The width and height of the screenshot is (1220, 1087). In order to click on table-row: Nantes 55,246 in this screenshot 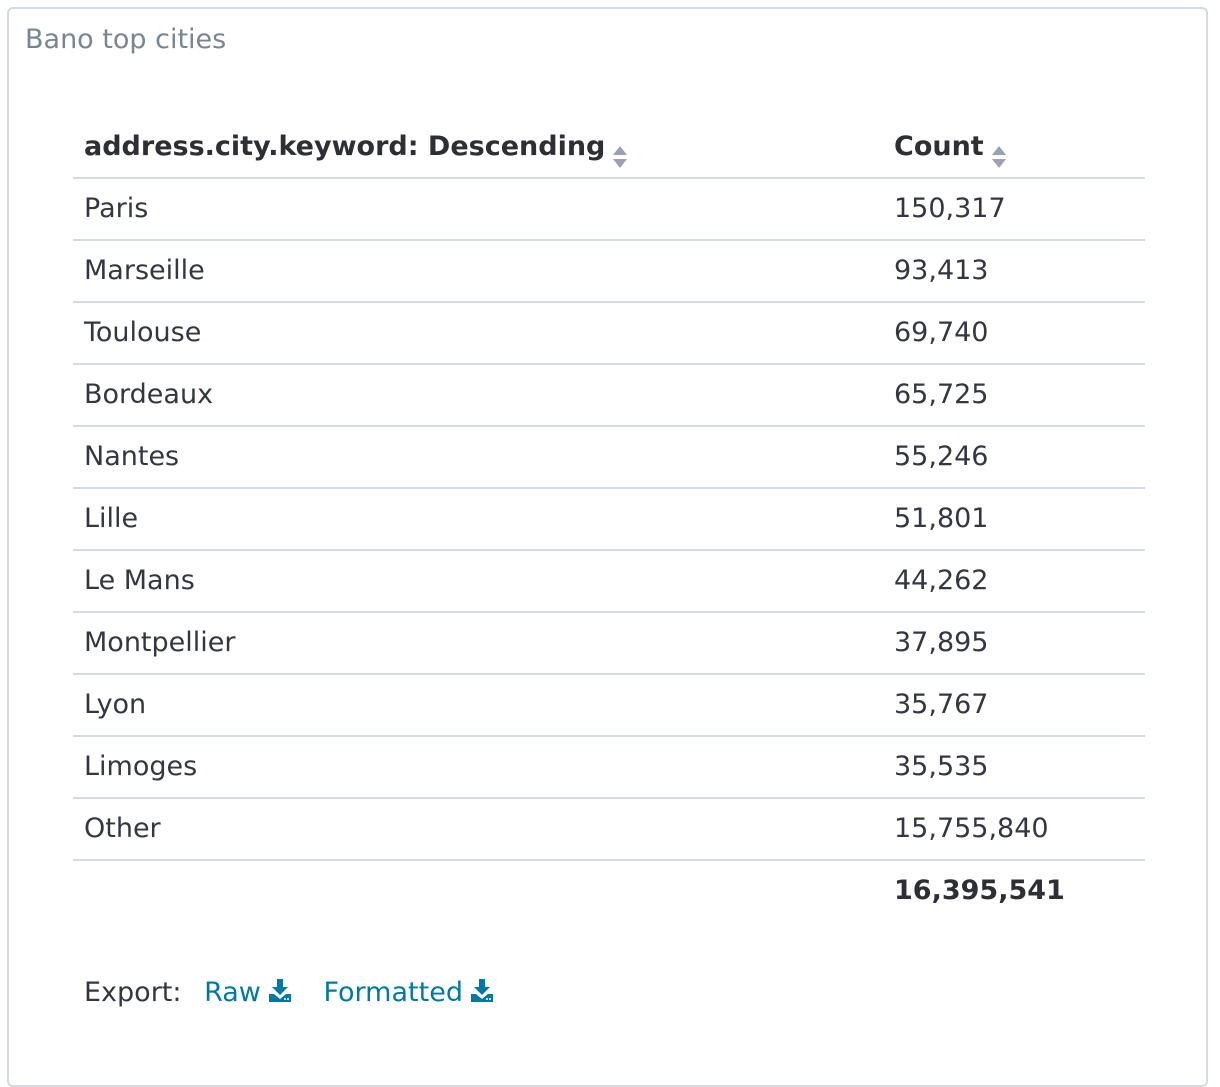, I will do `click(609, 457)`.